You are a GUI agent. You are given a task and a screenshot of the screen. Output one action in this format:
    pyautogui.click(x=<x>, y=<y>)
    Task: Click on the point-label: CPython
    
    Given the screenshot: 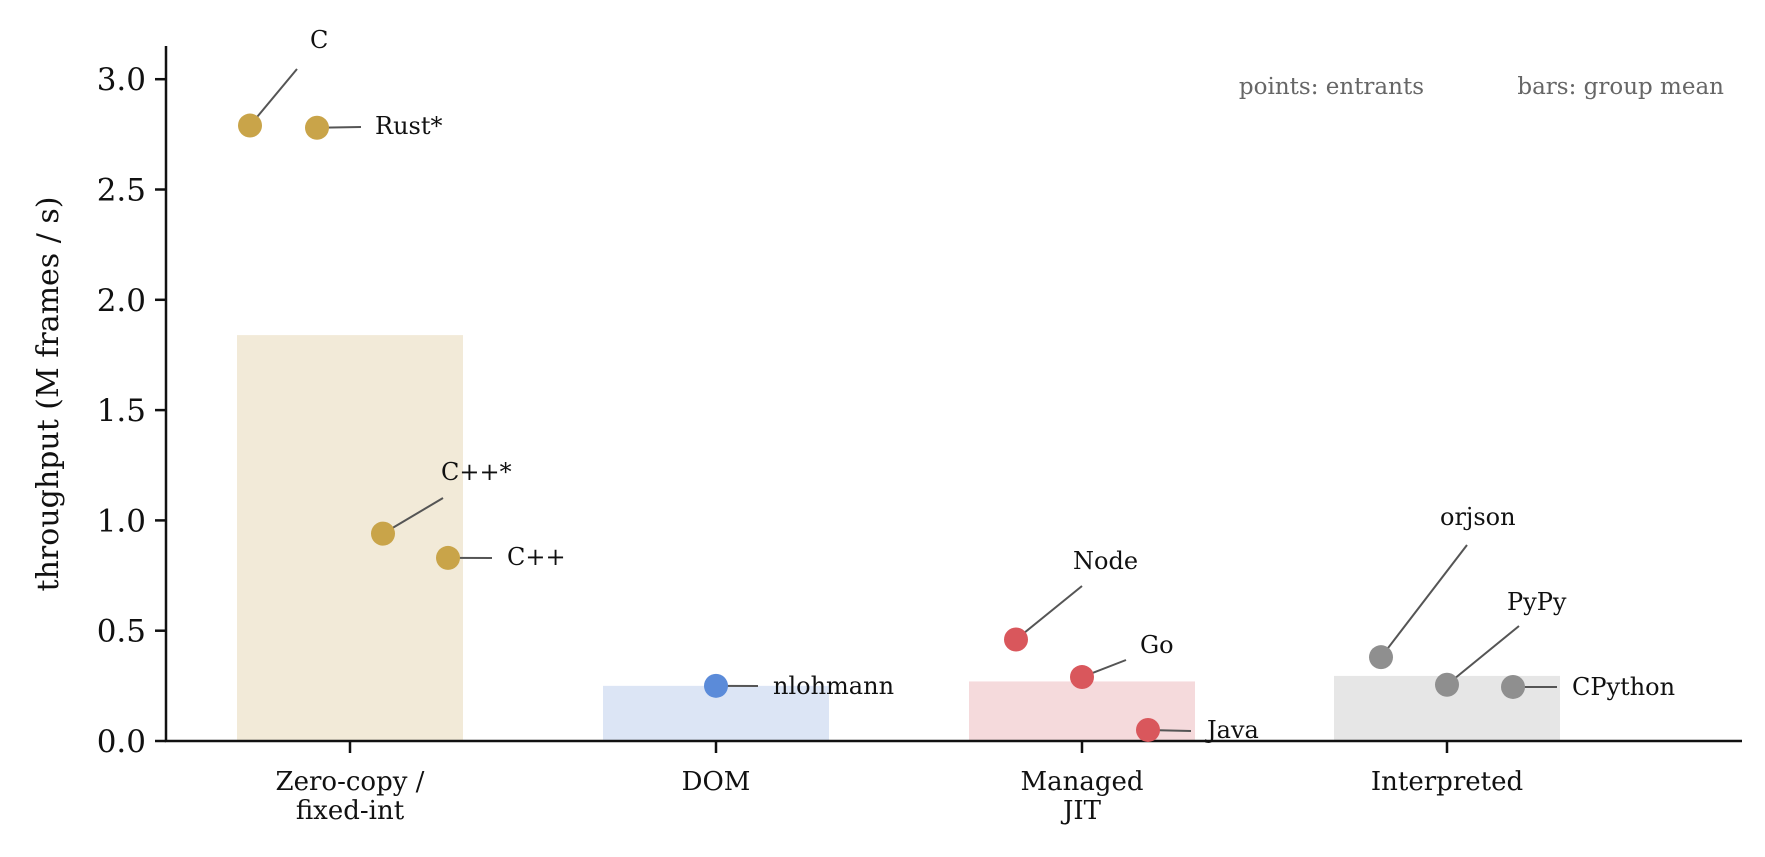 What is the action you would take?
    pyautogui.click(x=1623, y=687)
    